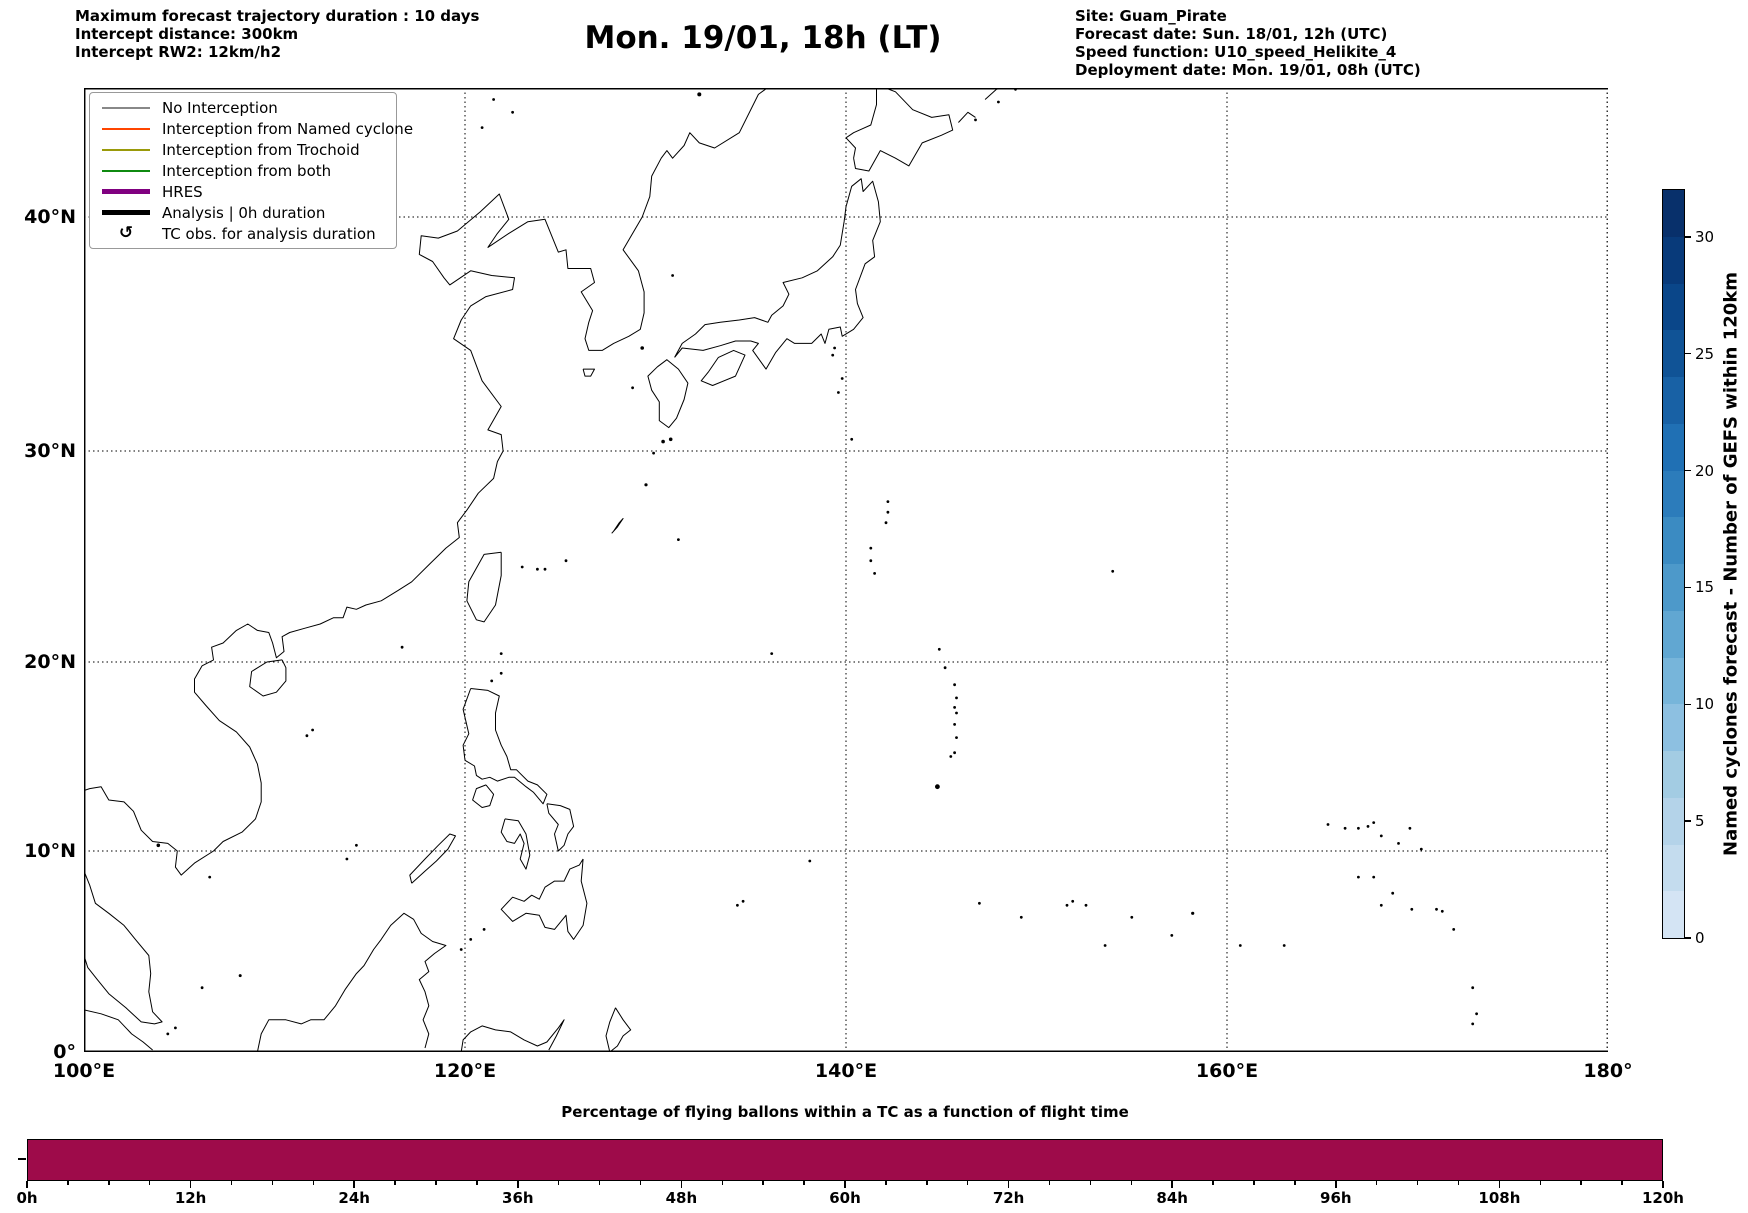 The image size is (1748, 1213). Describe the element at coordinates (50, 851) in the screenshot. I see `y-axis-tick-label: 10°N` at that location.